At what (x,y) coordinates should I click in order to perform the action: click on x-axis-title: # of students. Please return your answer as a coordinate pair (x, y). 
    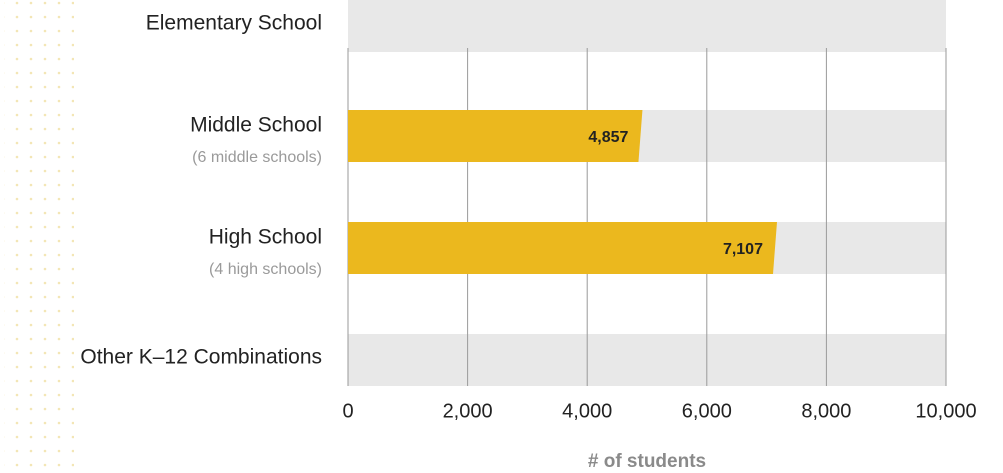
    Looking at the image, I should click on (647, 461).